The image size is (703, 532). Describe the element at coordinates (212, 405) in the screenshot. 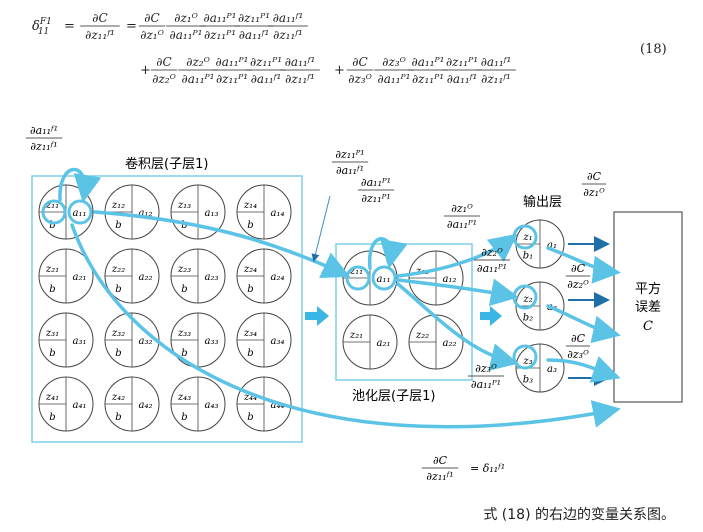

I see `svg-text: a₄₃` at that location.